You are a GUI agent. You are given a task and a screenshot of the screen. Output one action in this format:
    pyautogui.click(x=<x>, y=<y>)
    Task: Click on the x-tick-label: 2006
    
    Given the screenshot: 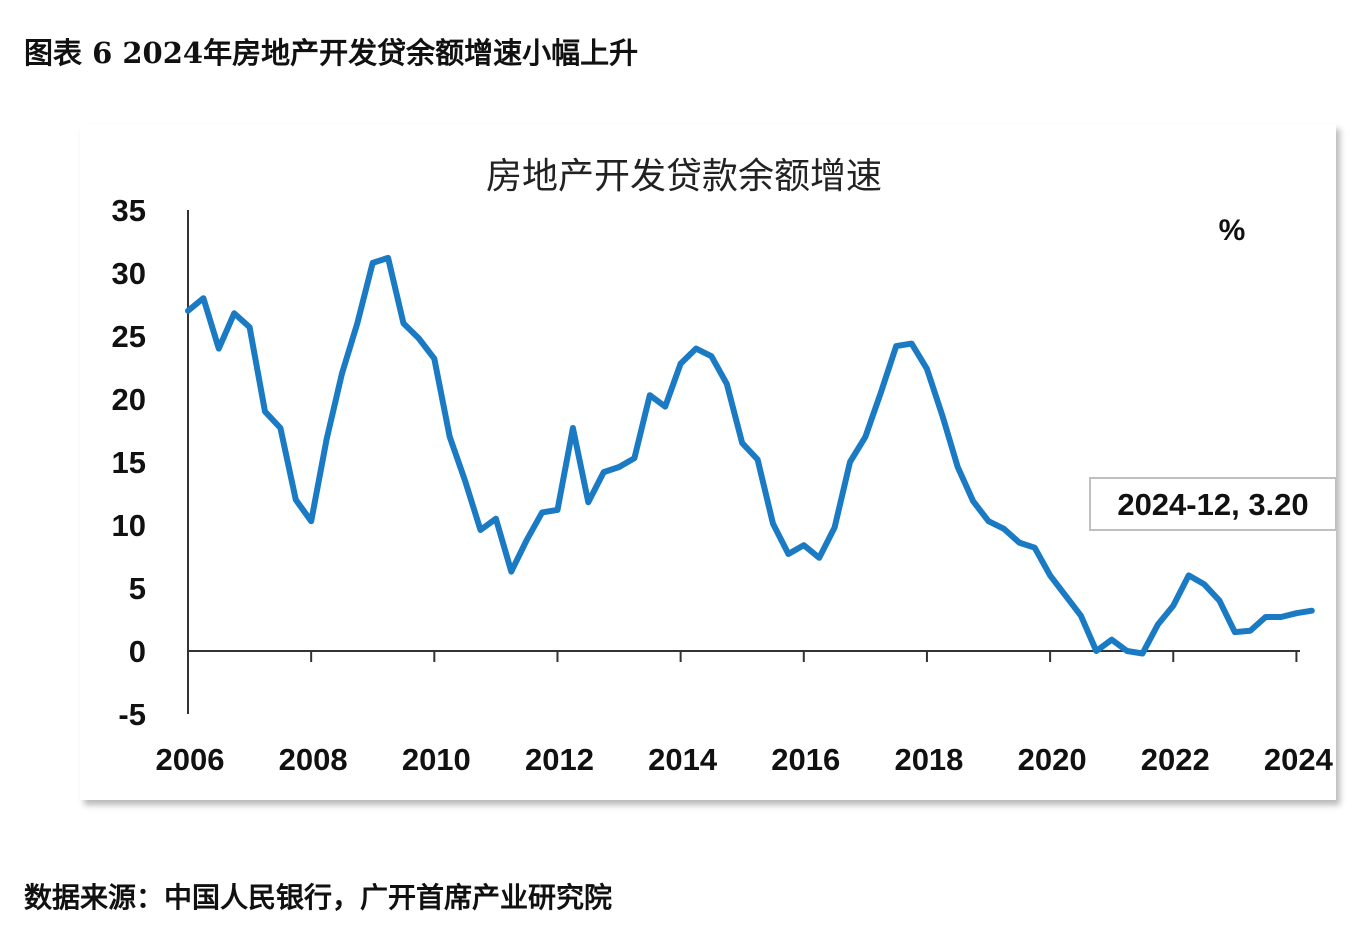 What is the action you would take?
    pyautogui.click(x=190, y=759)
    